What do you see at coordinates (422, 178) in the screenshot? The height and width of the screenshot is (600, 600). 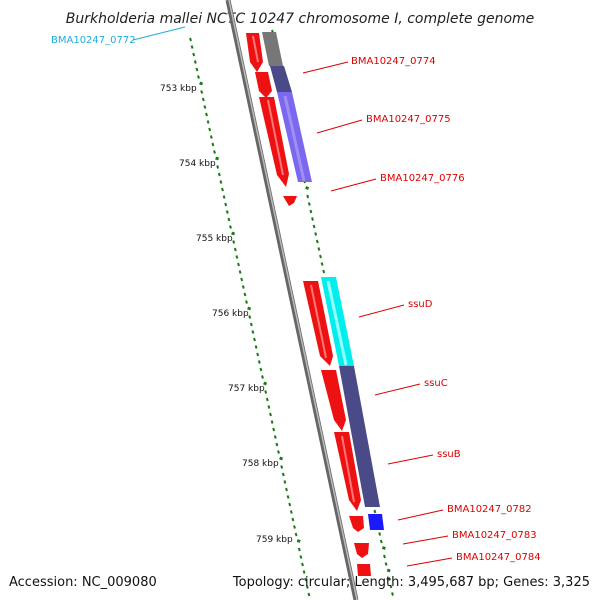 I see `gene-label-bma10247-0776: BMA10247_0776` at bounding box center [422, 178].